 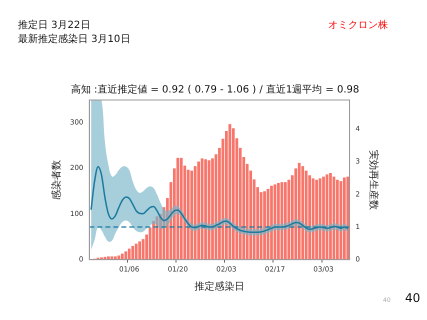 I want to click on x-axis-title: 推定感染日, so click(x=219, y=286).